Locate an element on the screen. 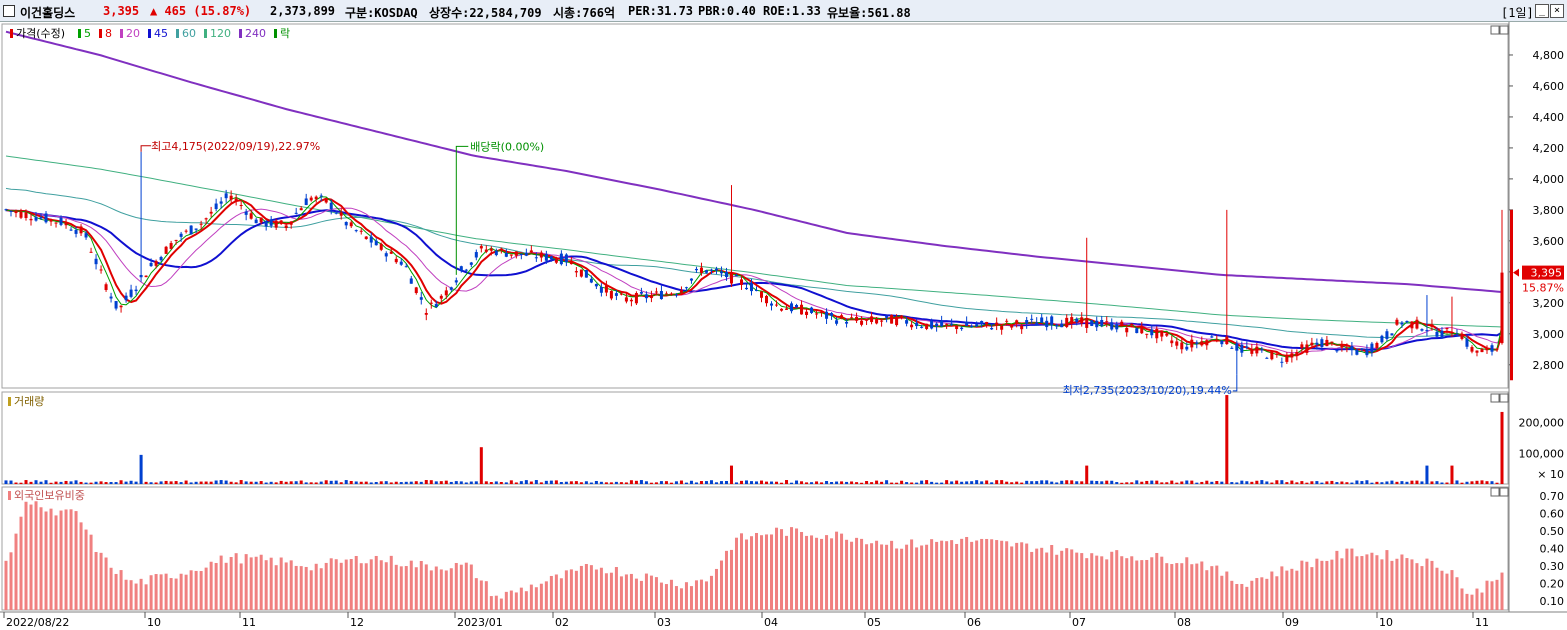 The height and width of the screenshot is (630, 1567). minimize-icon: _ is located at coordinates (1542, 11).